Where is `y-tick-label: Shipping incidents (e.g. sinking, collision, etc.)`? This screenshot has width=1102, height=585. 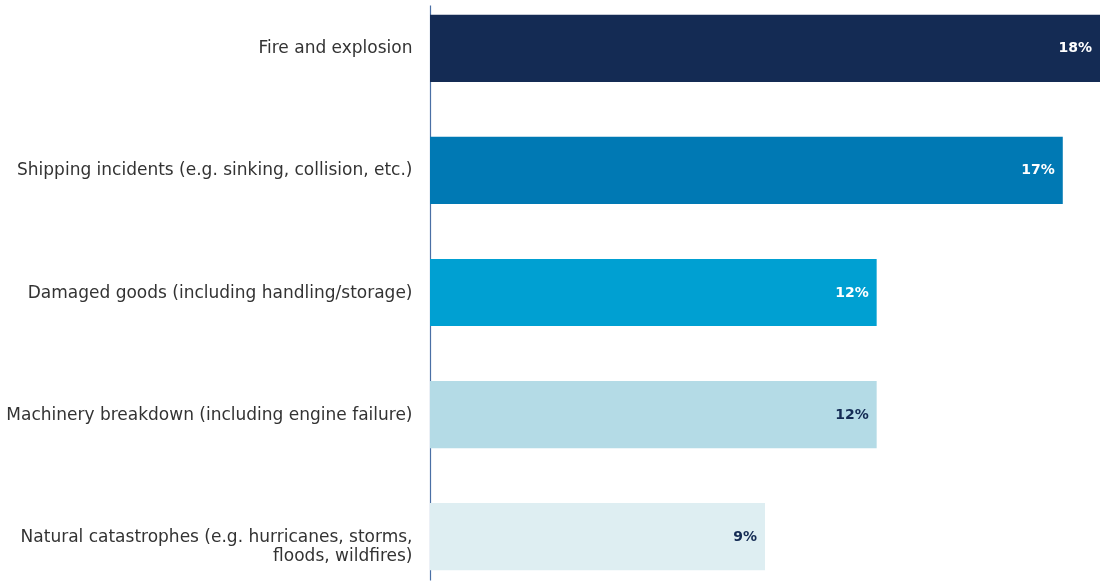
y-tick-label: Shipping incidents (e.g. sinking, collision, etc.) is located at coordinates (215, 169).